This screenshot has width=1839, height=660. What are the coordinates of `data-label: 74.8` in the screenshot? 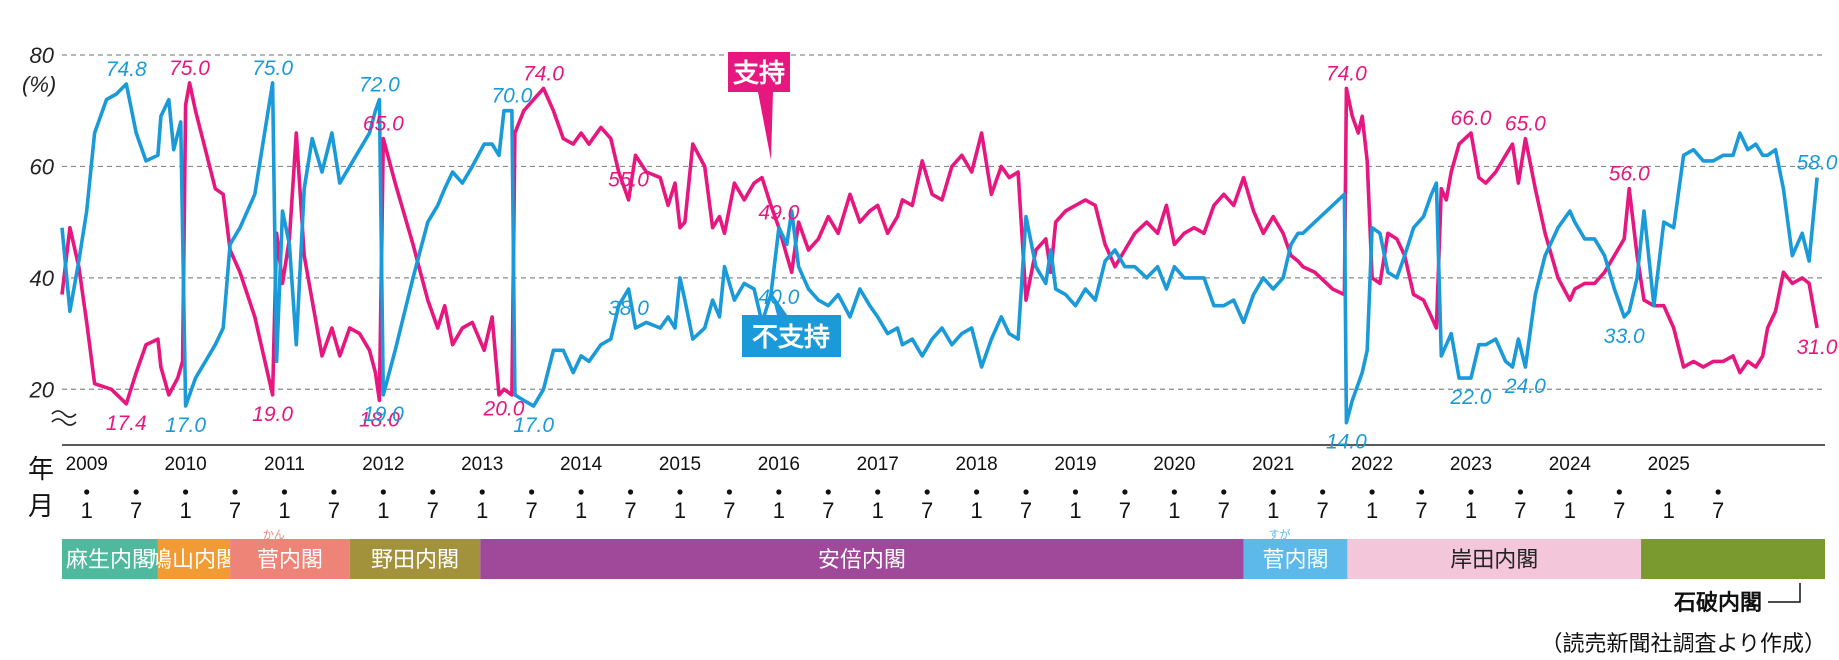 It's located at (126, 69).